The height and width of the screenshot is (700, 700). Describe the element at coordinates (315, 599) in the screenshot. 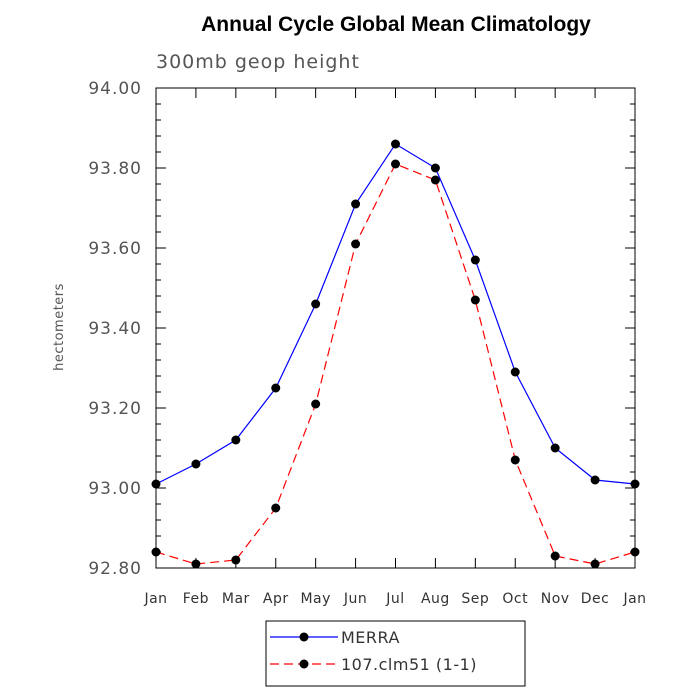

I see `x-tick-label: May` at that location.